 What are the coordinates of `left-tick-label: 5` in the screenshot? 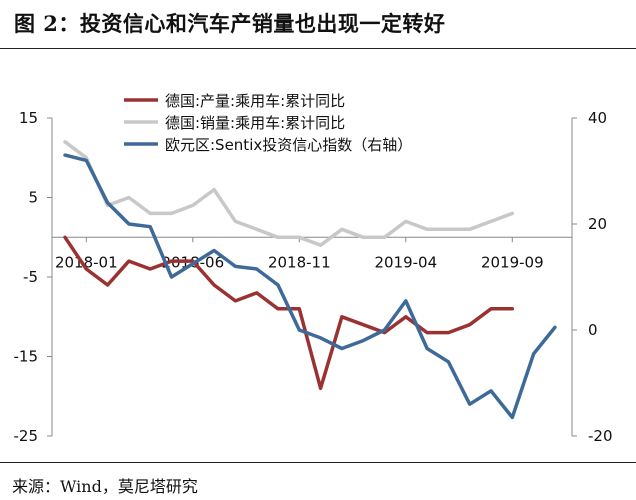 It's located at (33, 198).